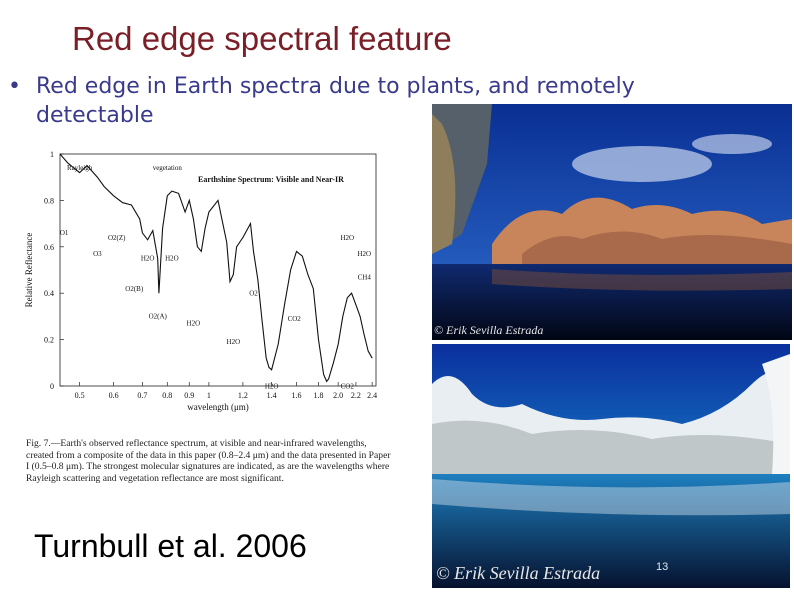 The image size is (794, 595). Describe the element at coordinates (272, 395) in the screenshot. I see `x-tick-label: 1.4` at that location.